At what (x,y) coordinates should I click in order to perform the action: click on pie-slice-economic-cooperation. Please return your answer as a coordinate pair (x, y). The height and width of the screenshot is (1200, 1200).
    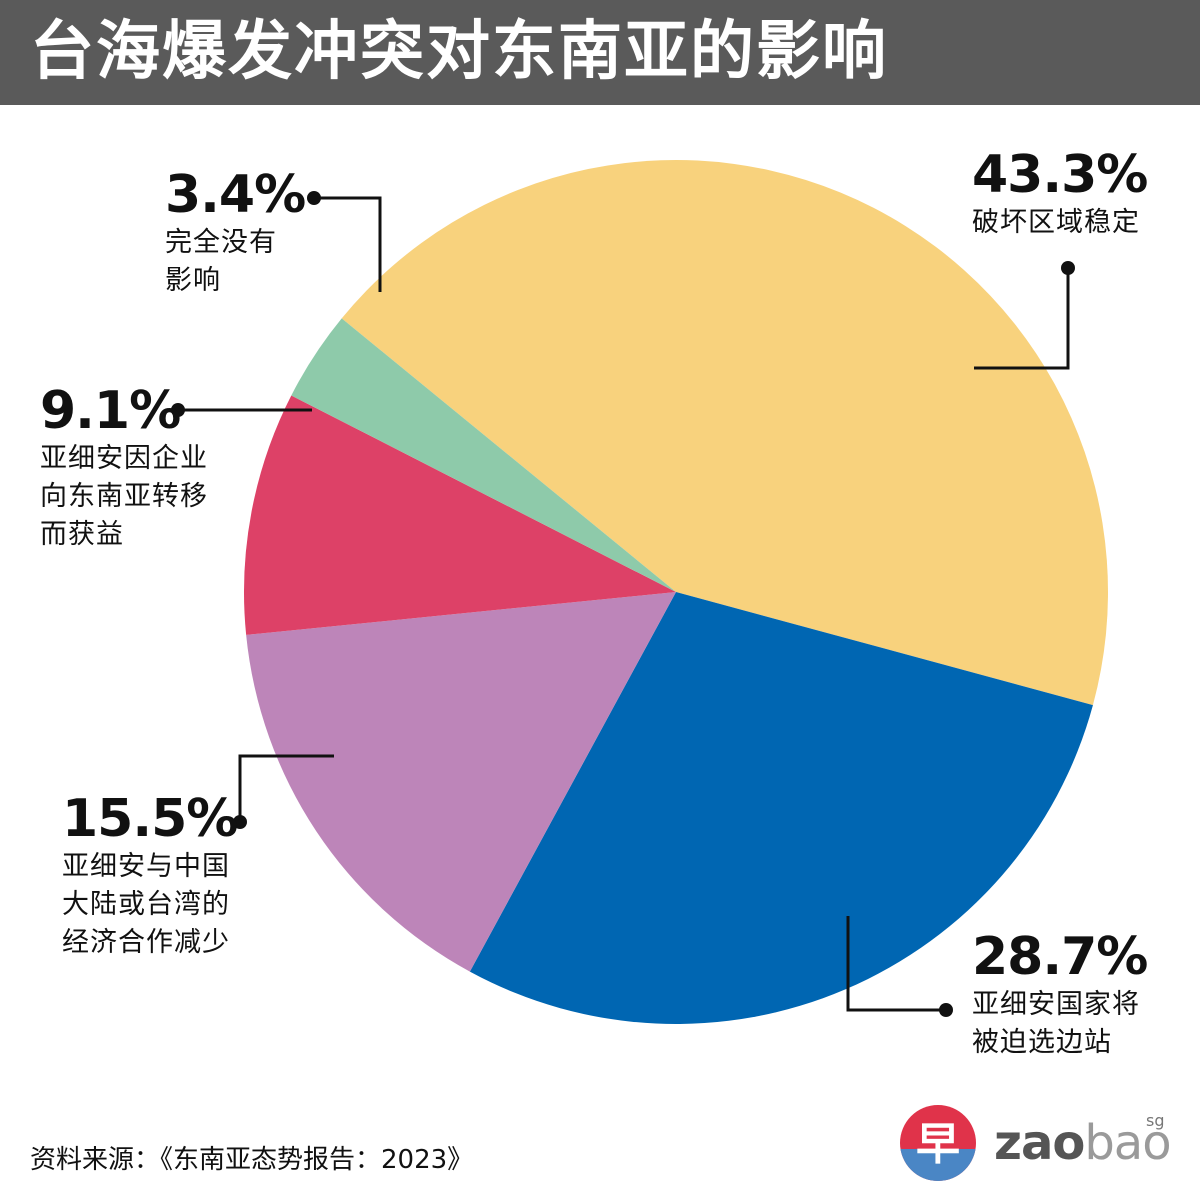
    Looking at the image, I should click on (461, 782).